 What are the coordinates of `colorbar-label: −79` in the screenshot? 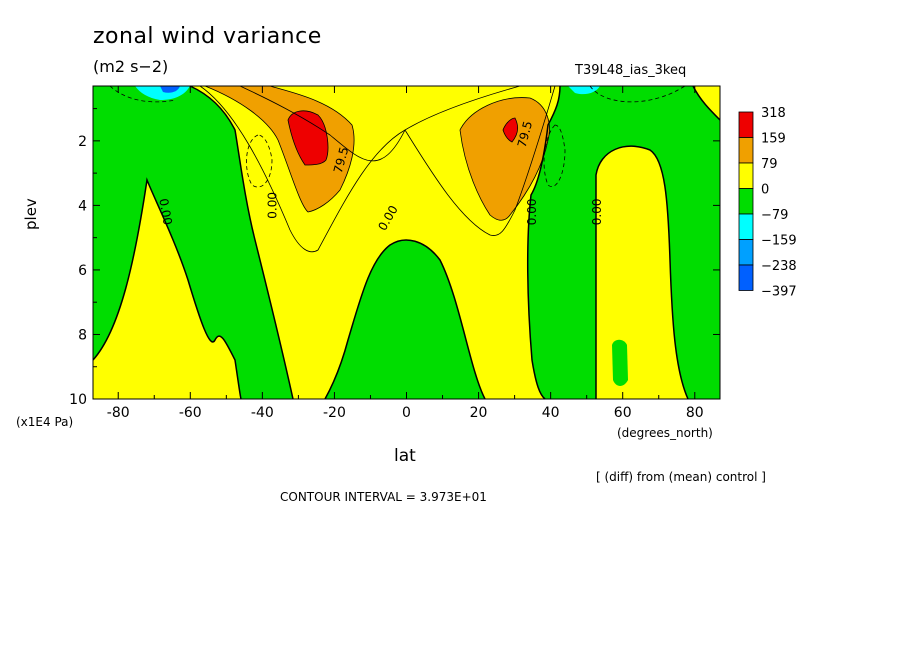 It's located at (774, 215).